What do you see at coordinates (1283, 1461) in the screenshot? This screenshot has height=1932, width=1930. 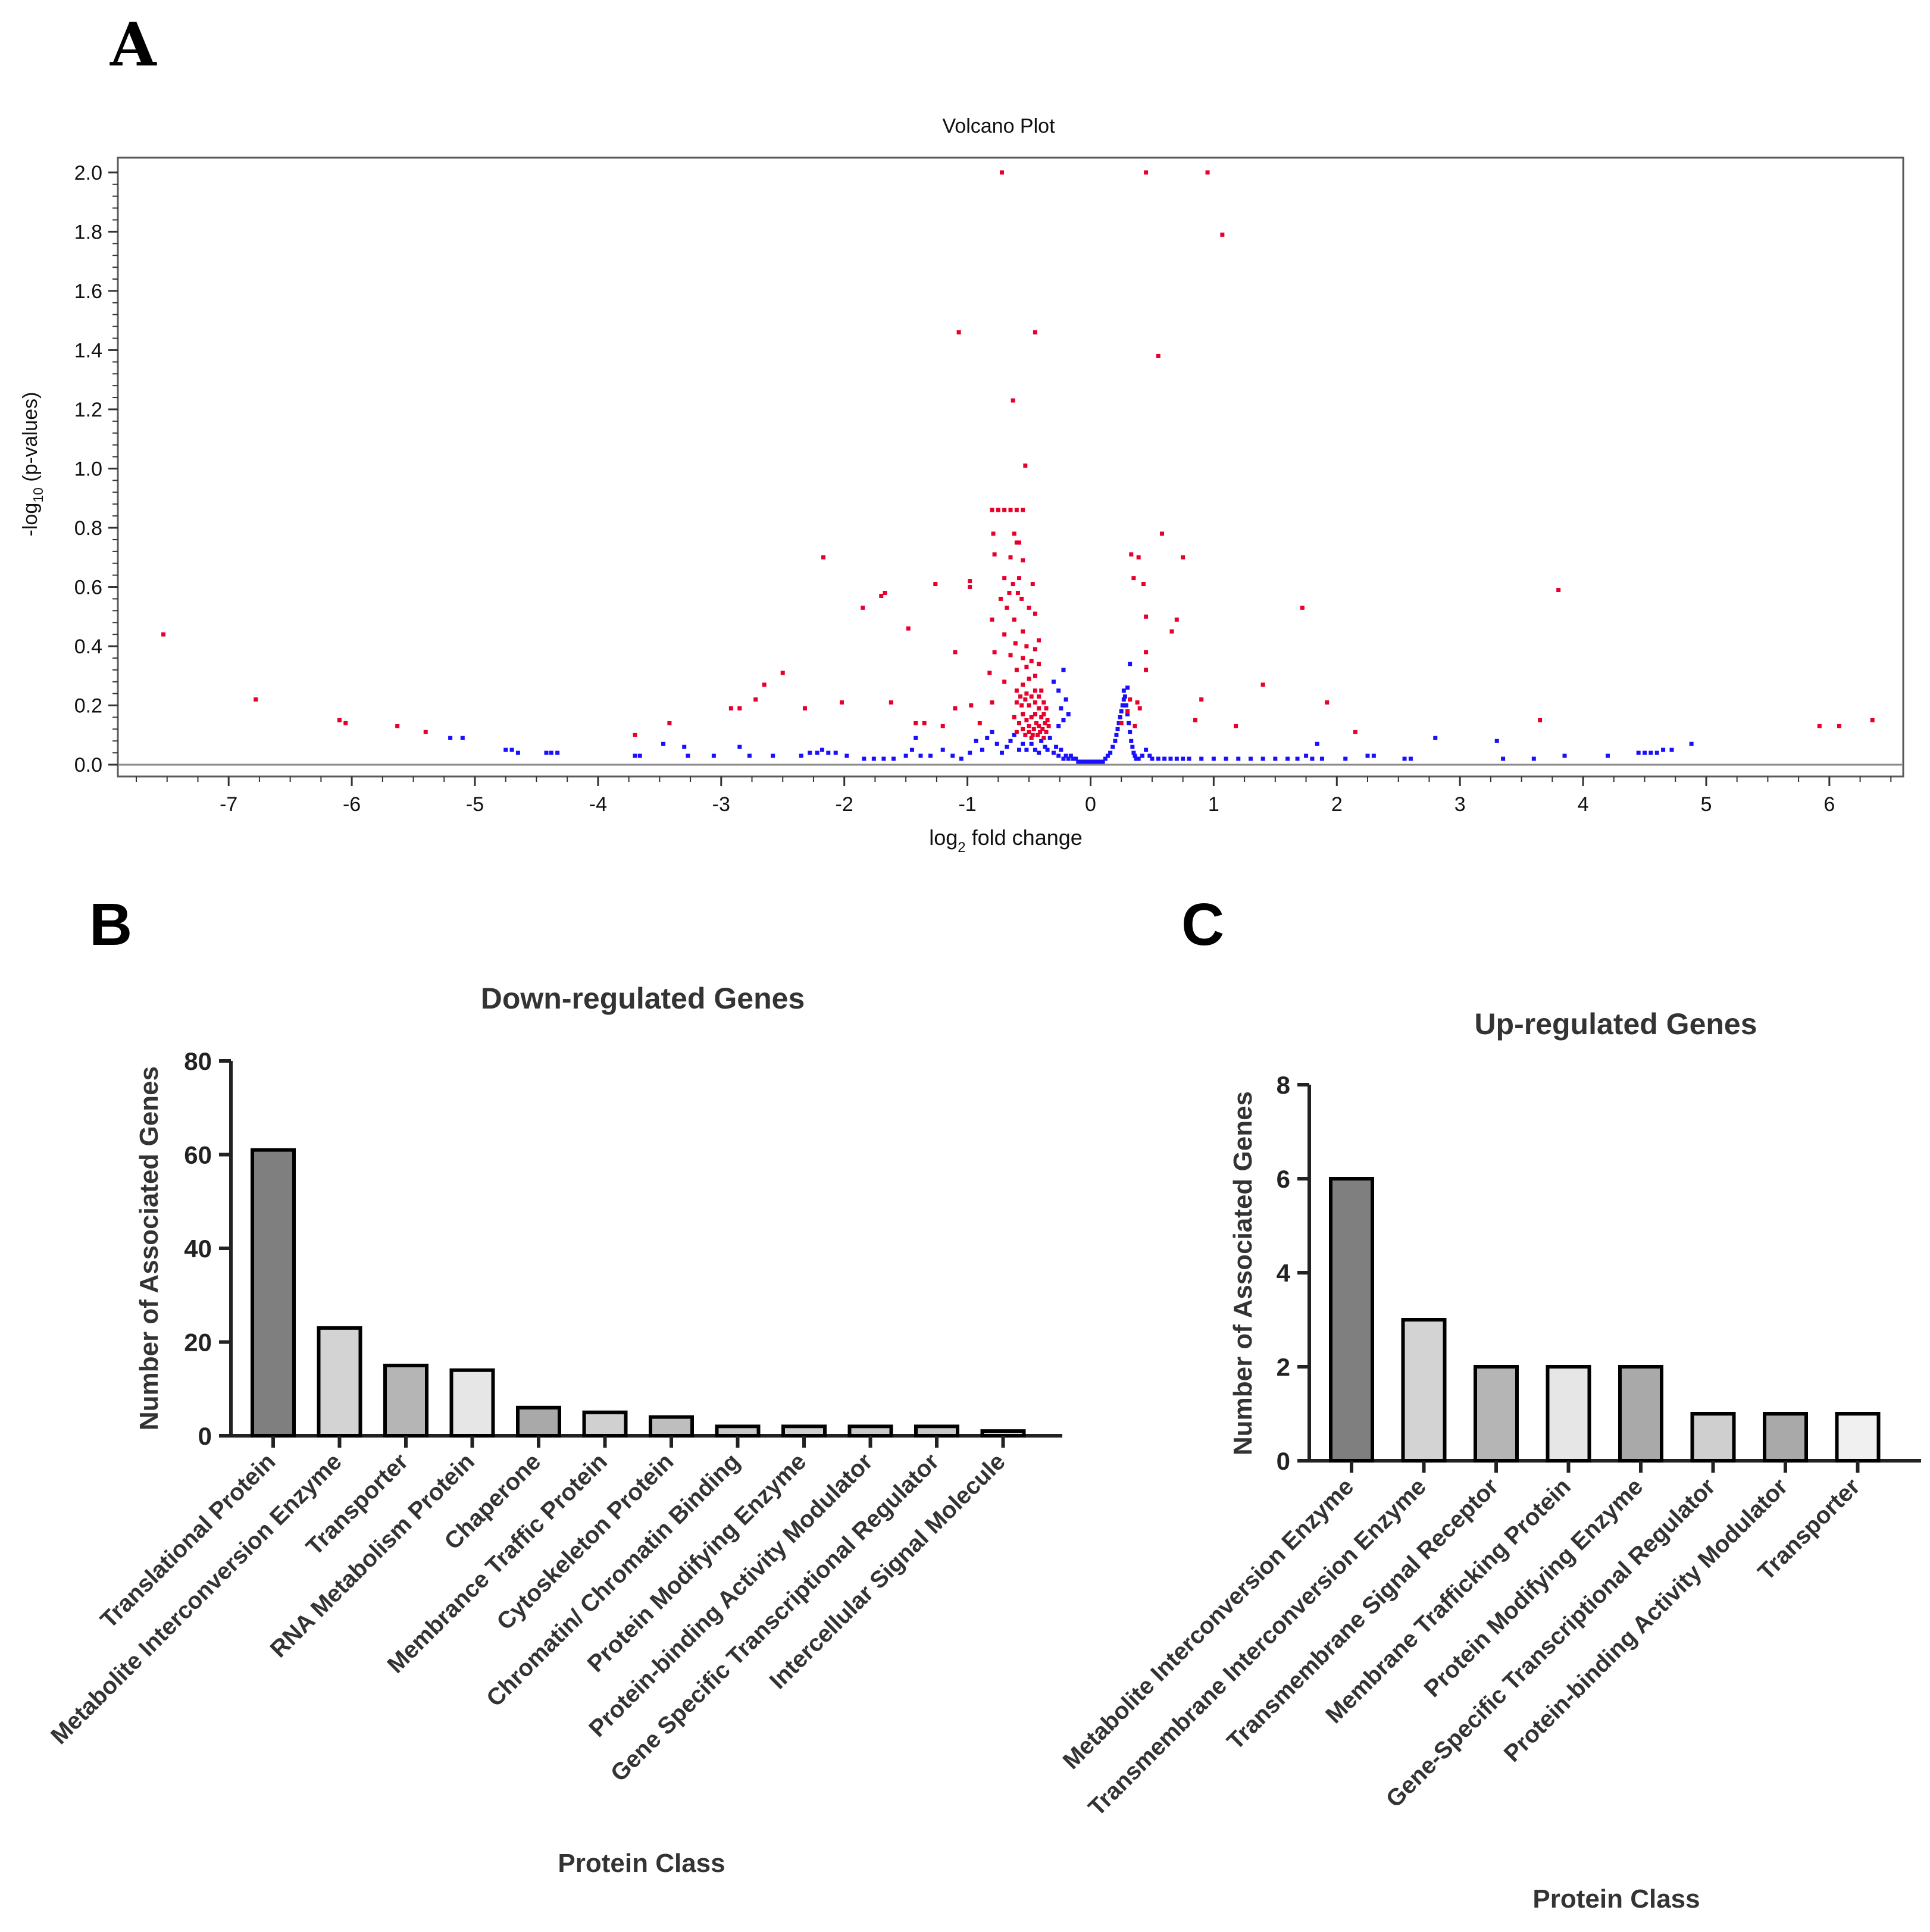 I see `up-y-tick-label: 0` at bounding box center [1283, 1461].